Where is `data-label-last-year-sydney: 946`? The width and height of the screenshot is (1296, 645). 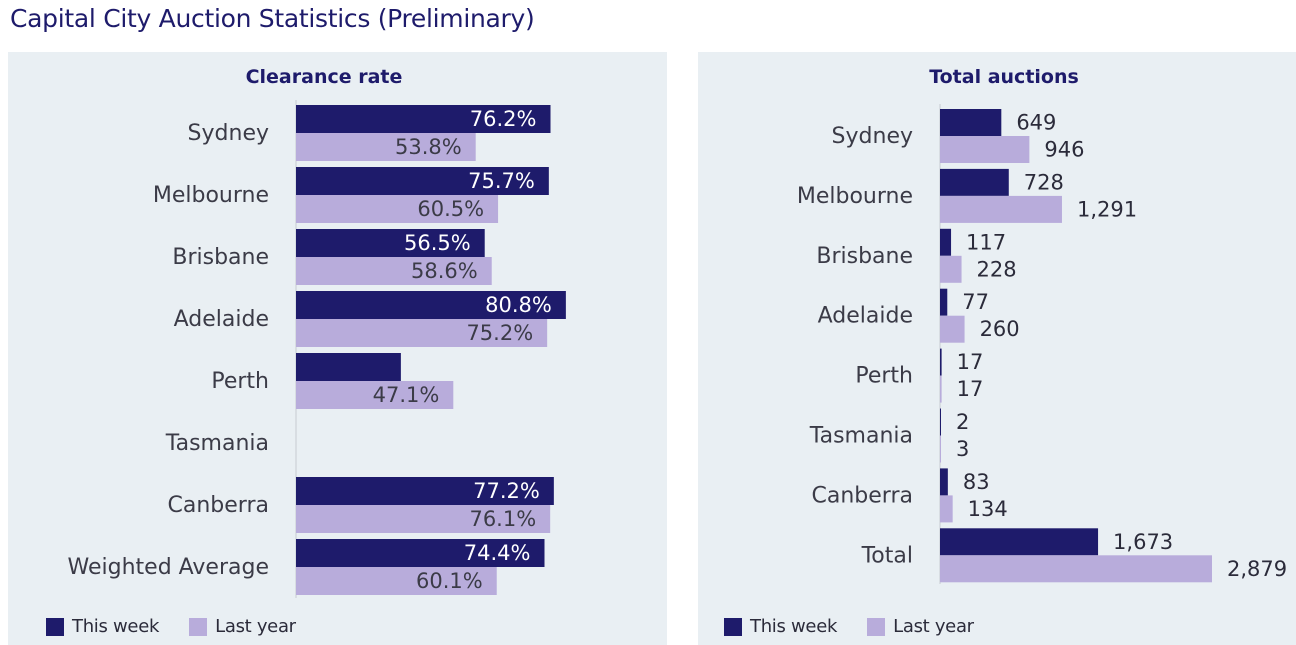
data-label-last-year-sydney: 946 is located at coordinates (1064, 150).